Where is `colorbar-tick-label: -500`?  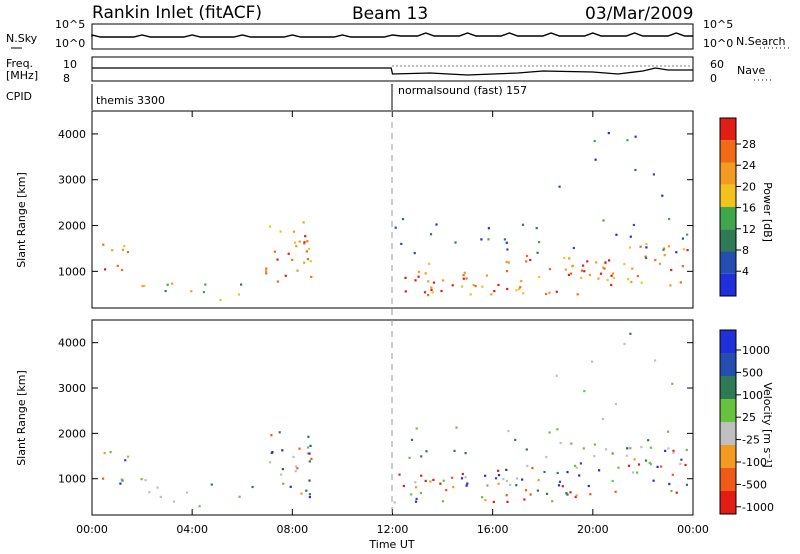
colorbar-tick-label: -500 is located at coordinates (754, 484).